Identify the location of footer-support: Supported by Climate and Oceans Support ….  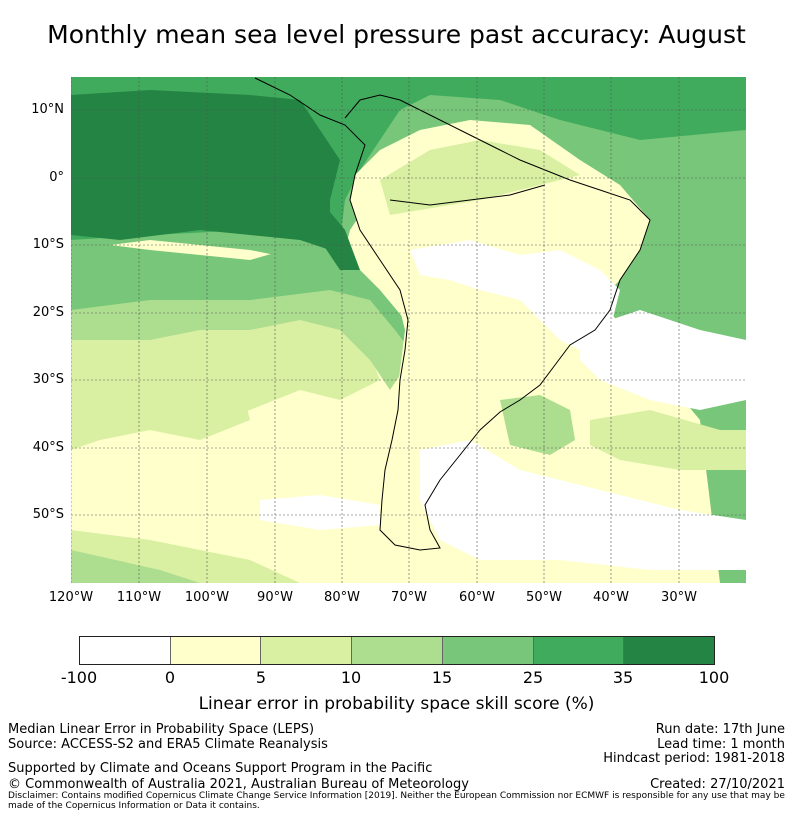
(220, 768).